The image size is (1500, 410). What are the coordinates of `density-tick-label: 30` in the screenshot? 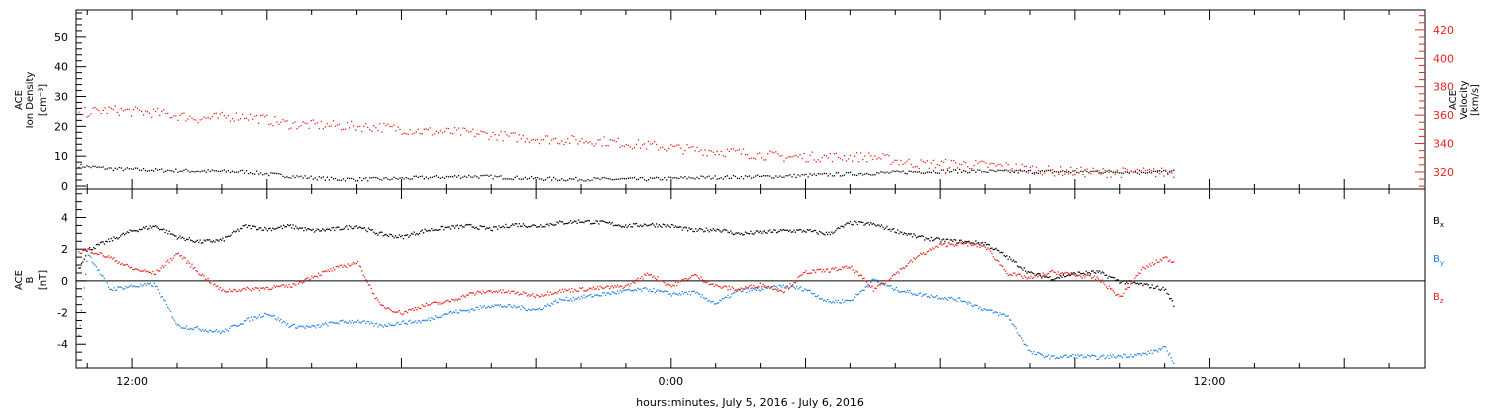 It's located at (61, 97).